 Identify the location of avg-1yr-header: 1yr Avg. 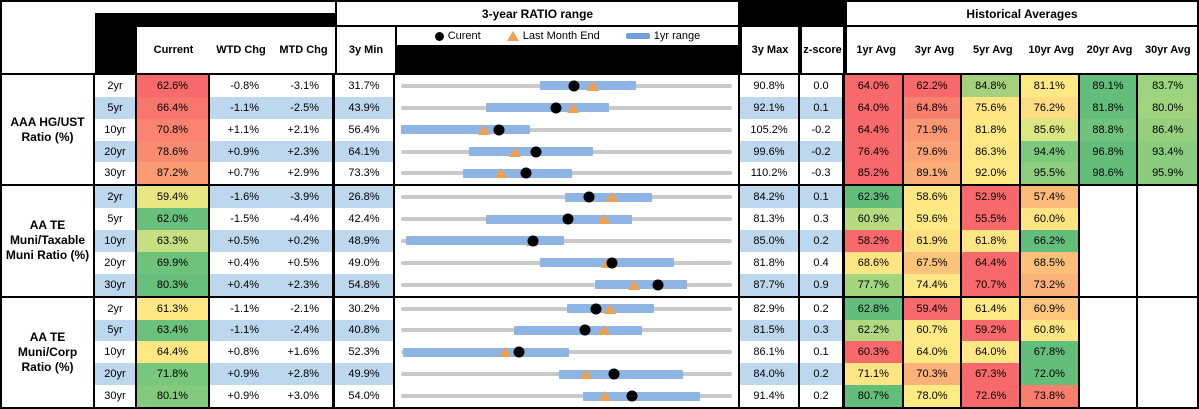
(876, 50).